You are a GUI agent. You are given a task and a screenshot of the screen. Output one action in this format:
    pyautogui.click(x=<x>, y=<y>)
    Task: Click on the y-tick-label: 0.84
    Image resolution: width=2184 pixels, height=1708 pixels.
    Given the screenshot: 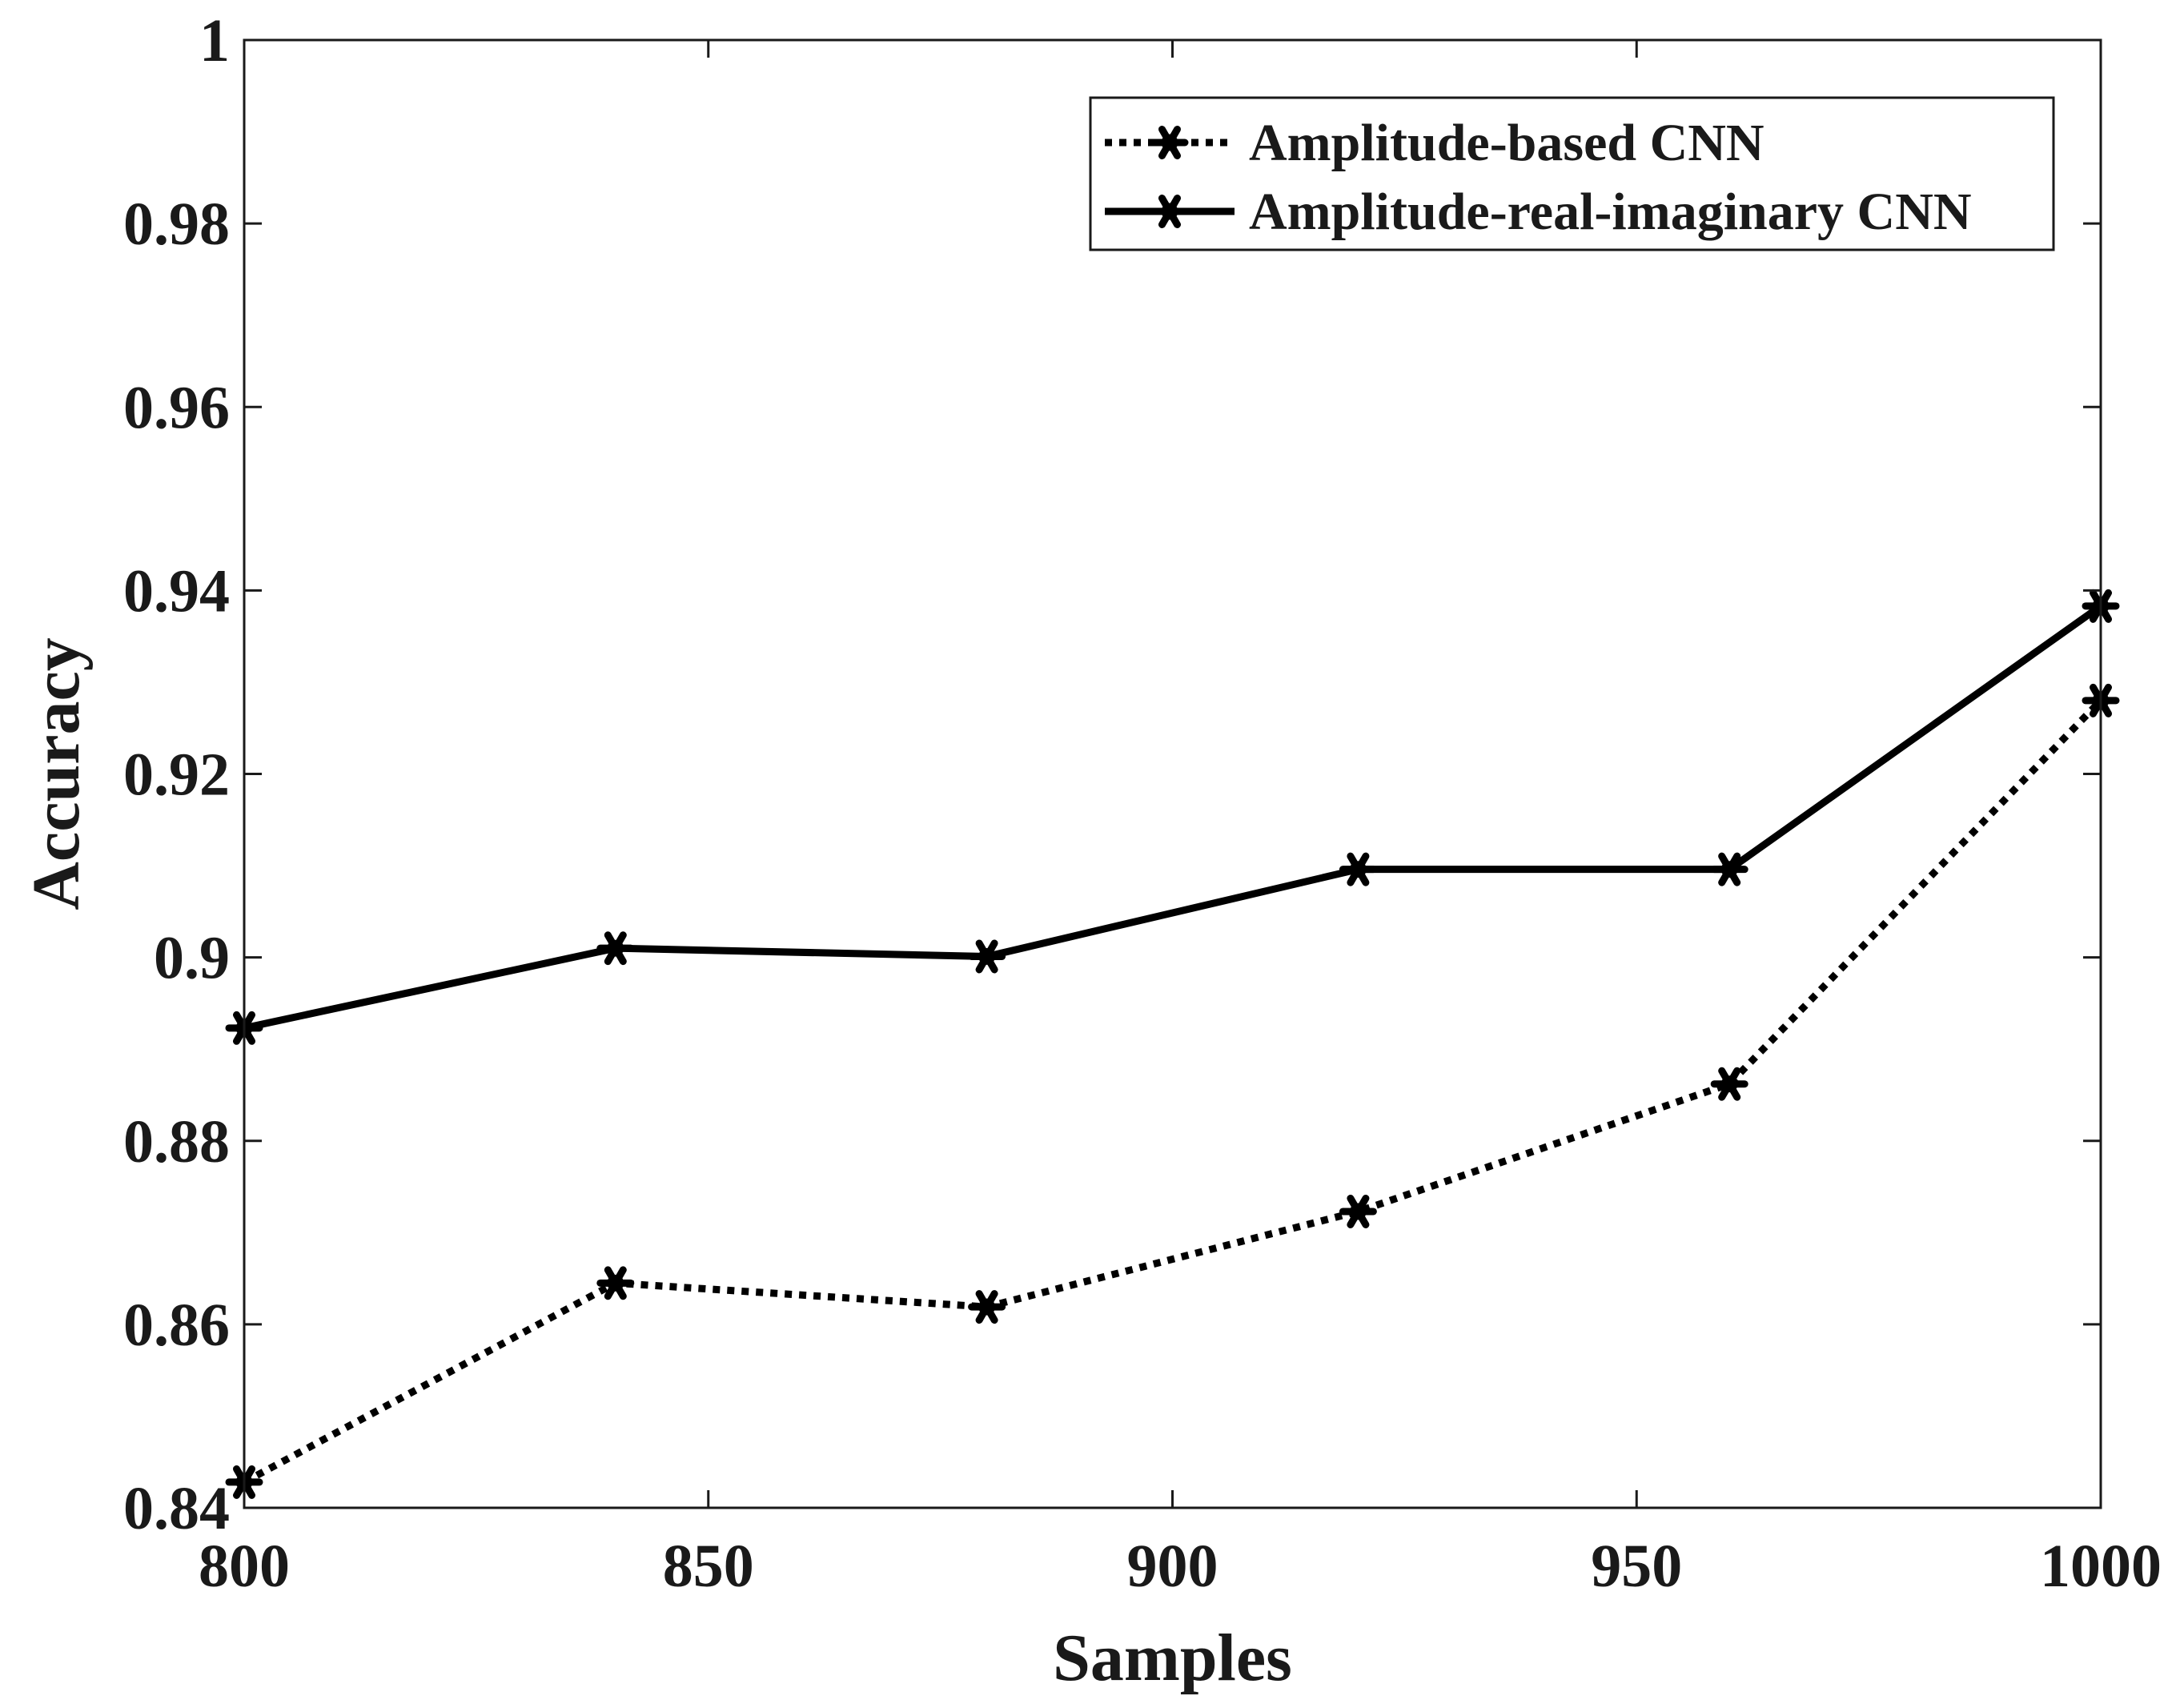 What is the action you would take?
    pyautogui.click(x=176, y=1509)
    